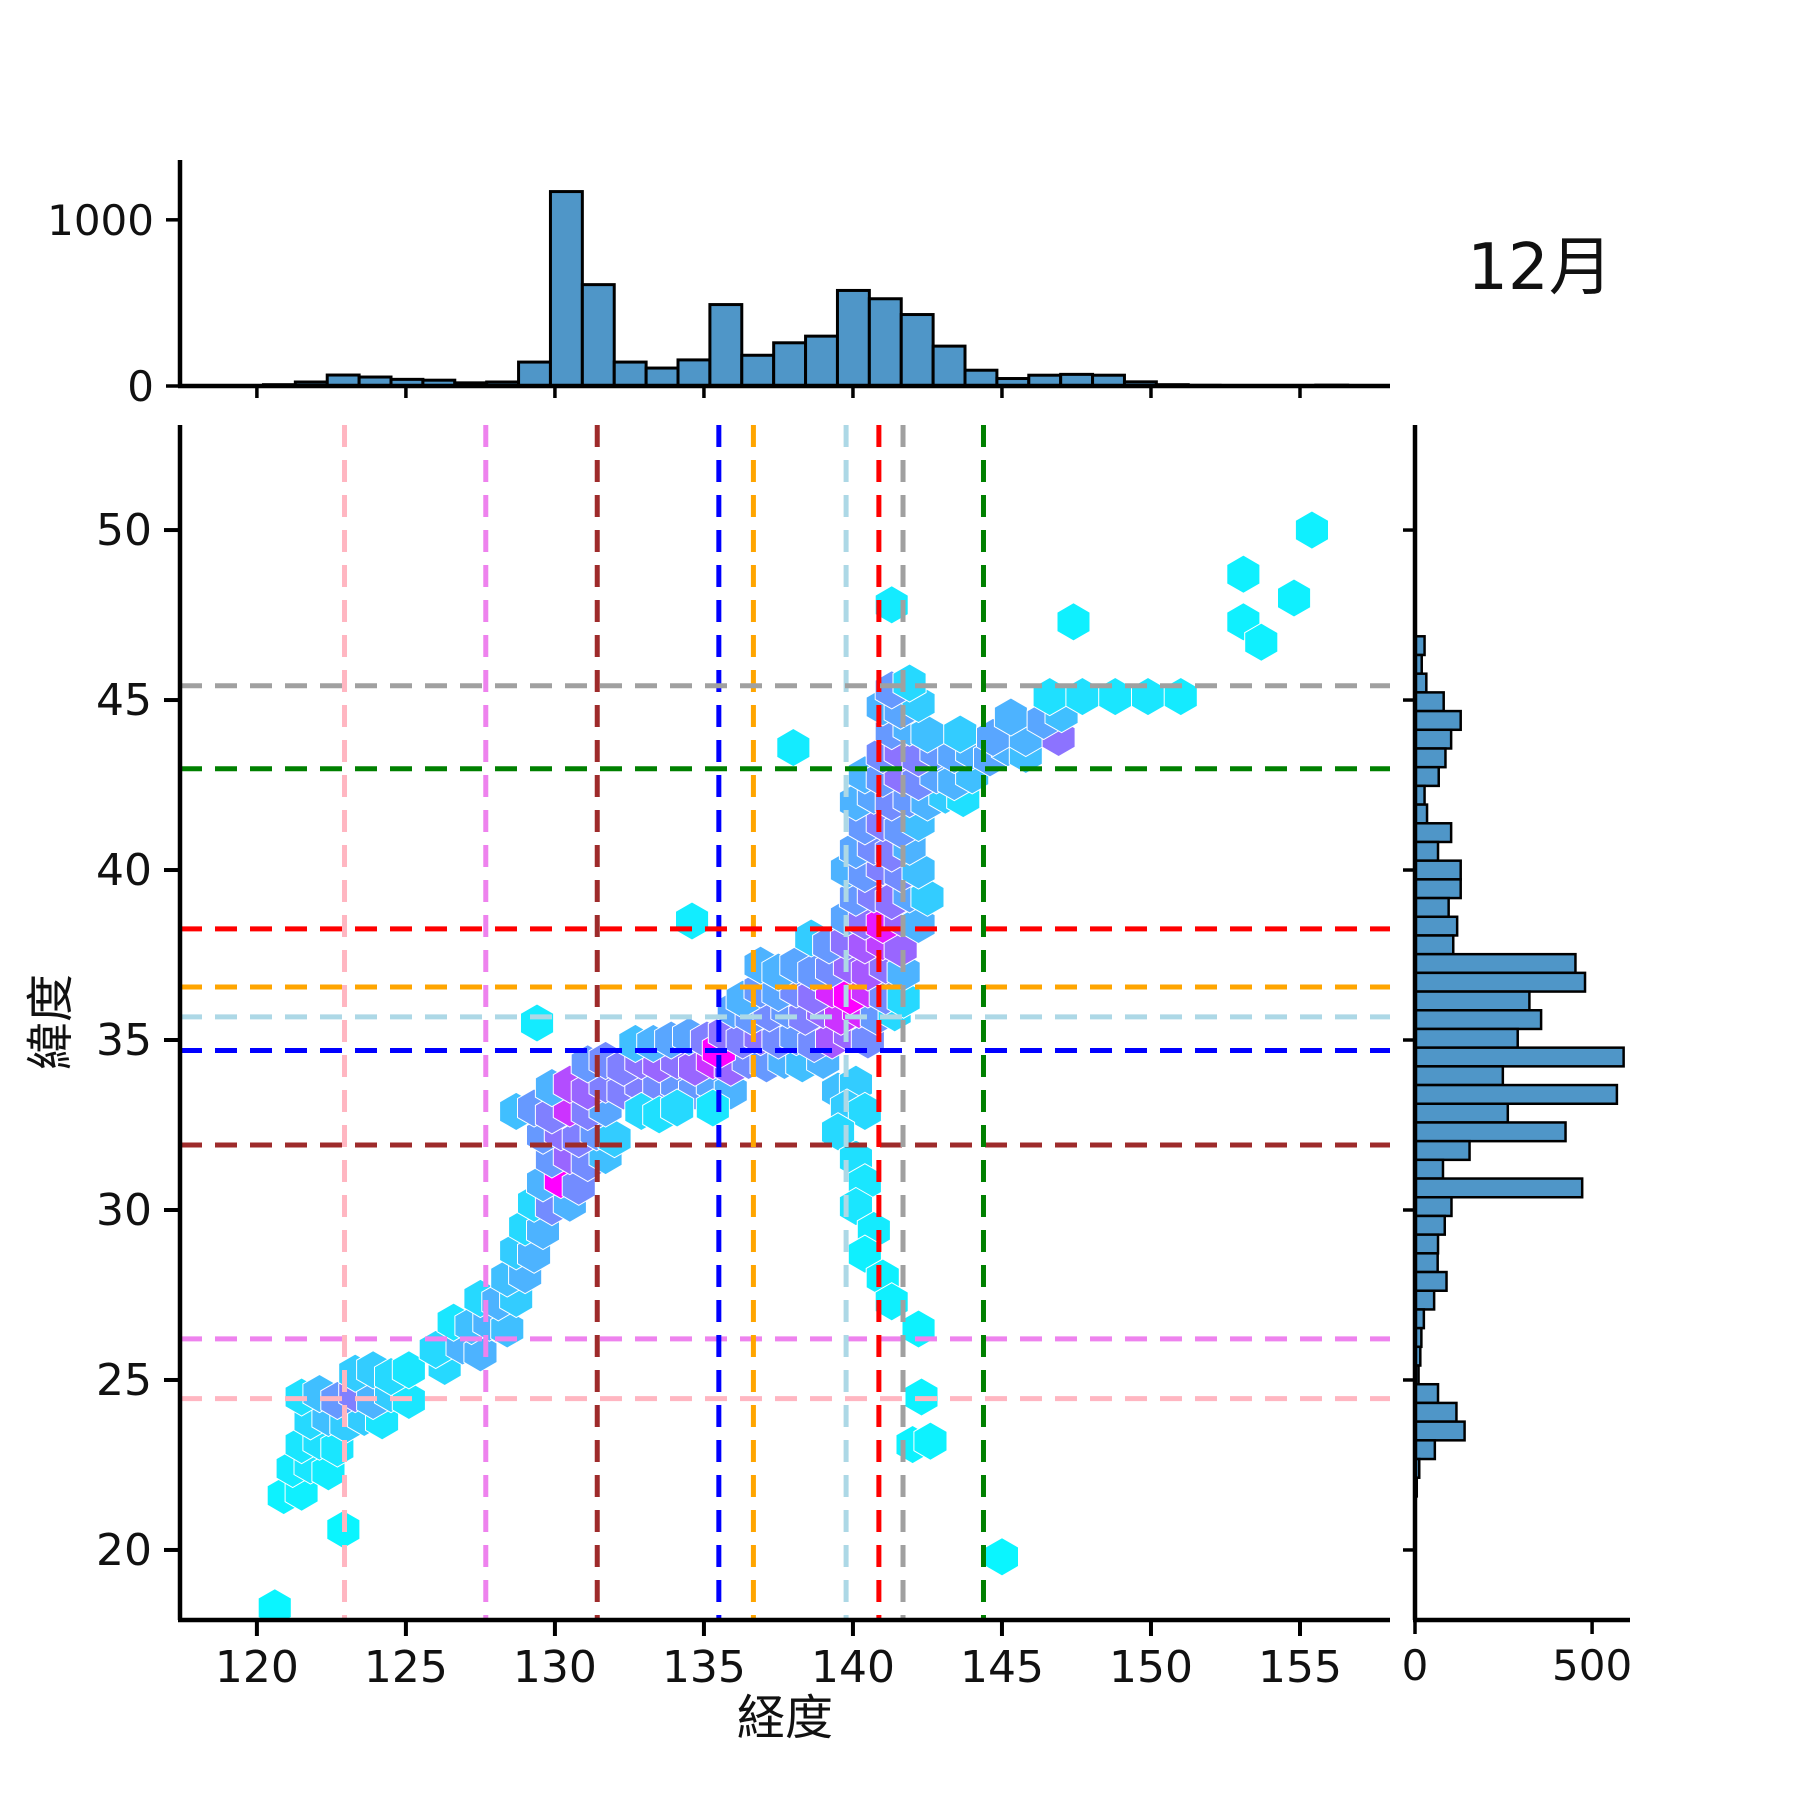  What do you see at coordinates (100, 220) in the screenshot?
I see `top-hist-tick-label: 1000` at bounding box center [100, 220].